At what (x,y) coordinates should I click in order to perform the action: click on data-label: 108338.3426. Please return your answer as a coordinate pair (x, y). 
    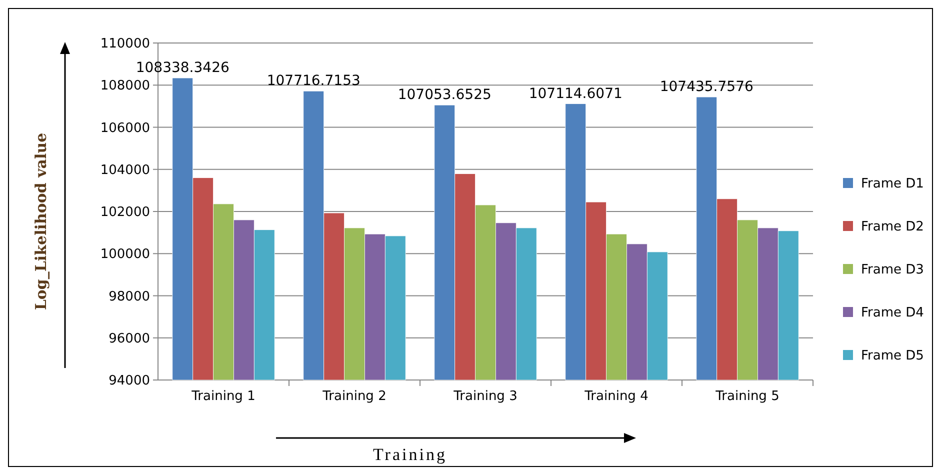
    Looking at the image, I should click on (183, 68).